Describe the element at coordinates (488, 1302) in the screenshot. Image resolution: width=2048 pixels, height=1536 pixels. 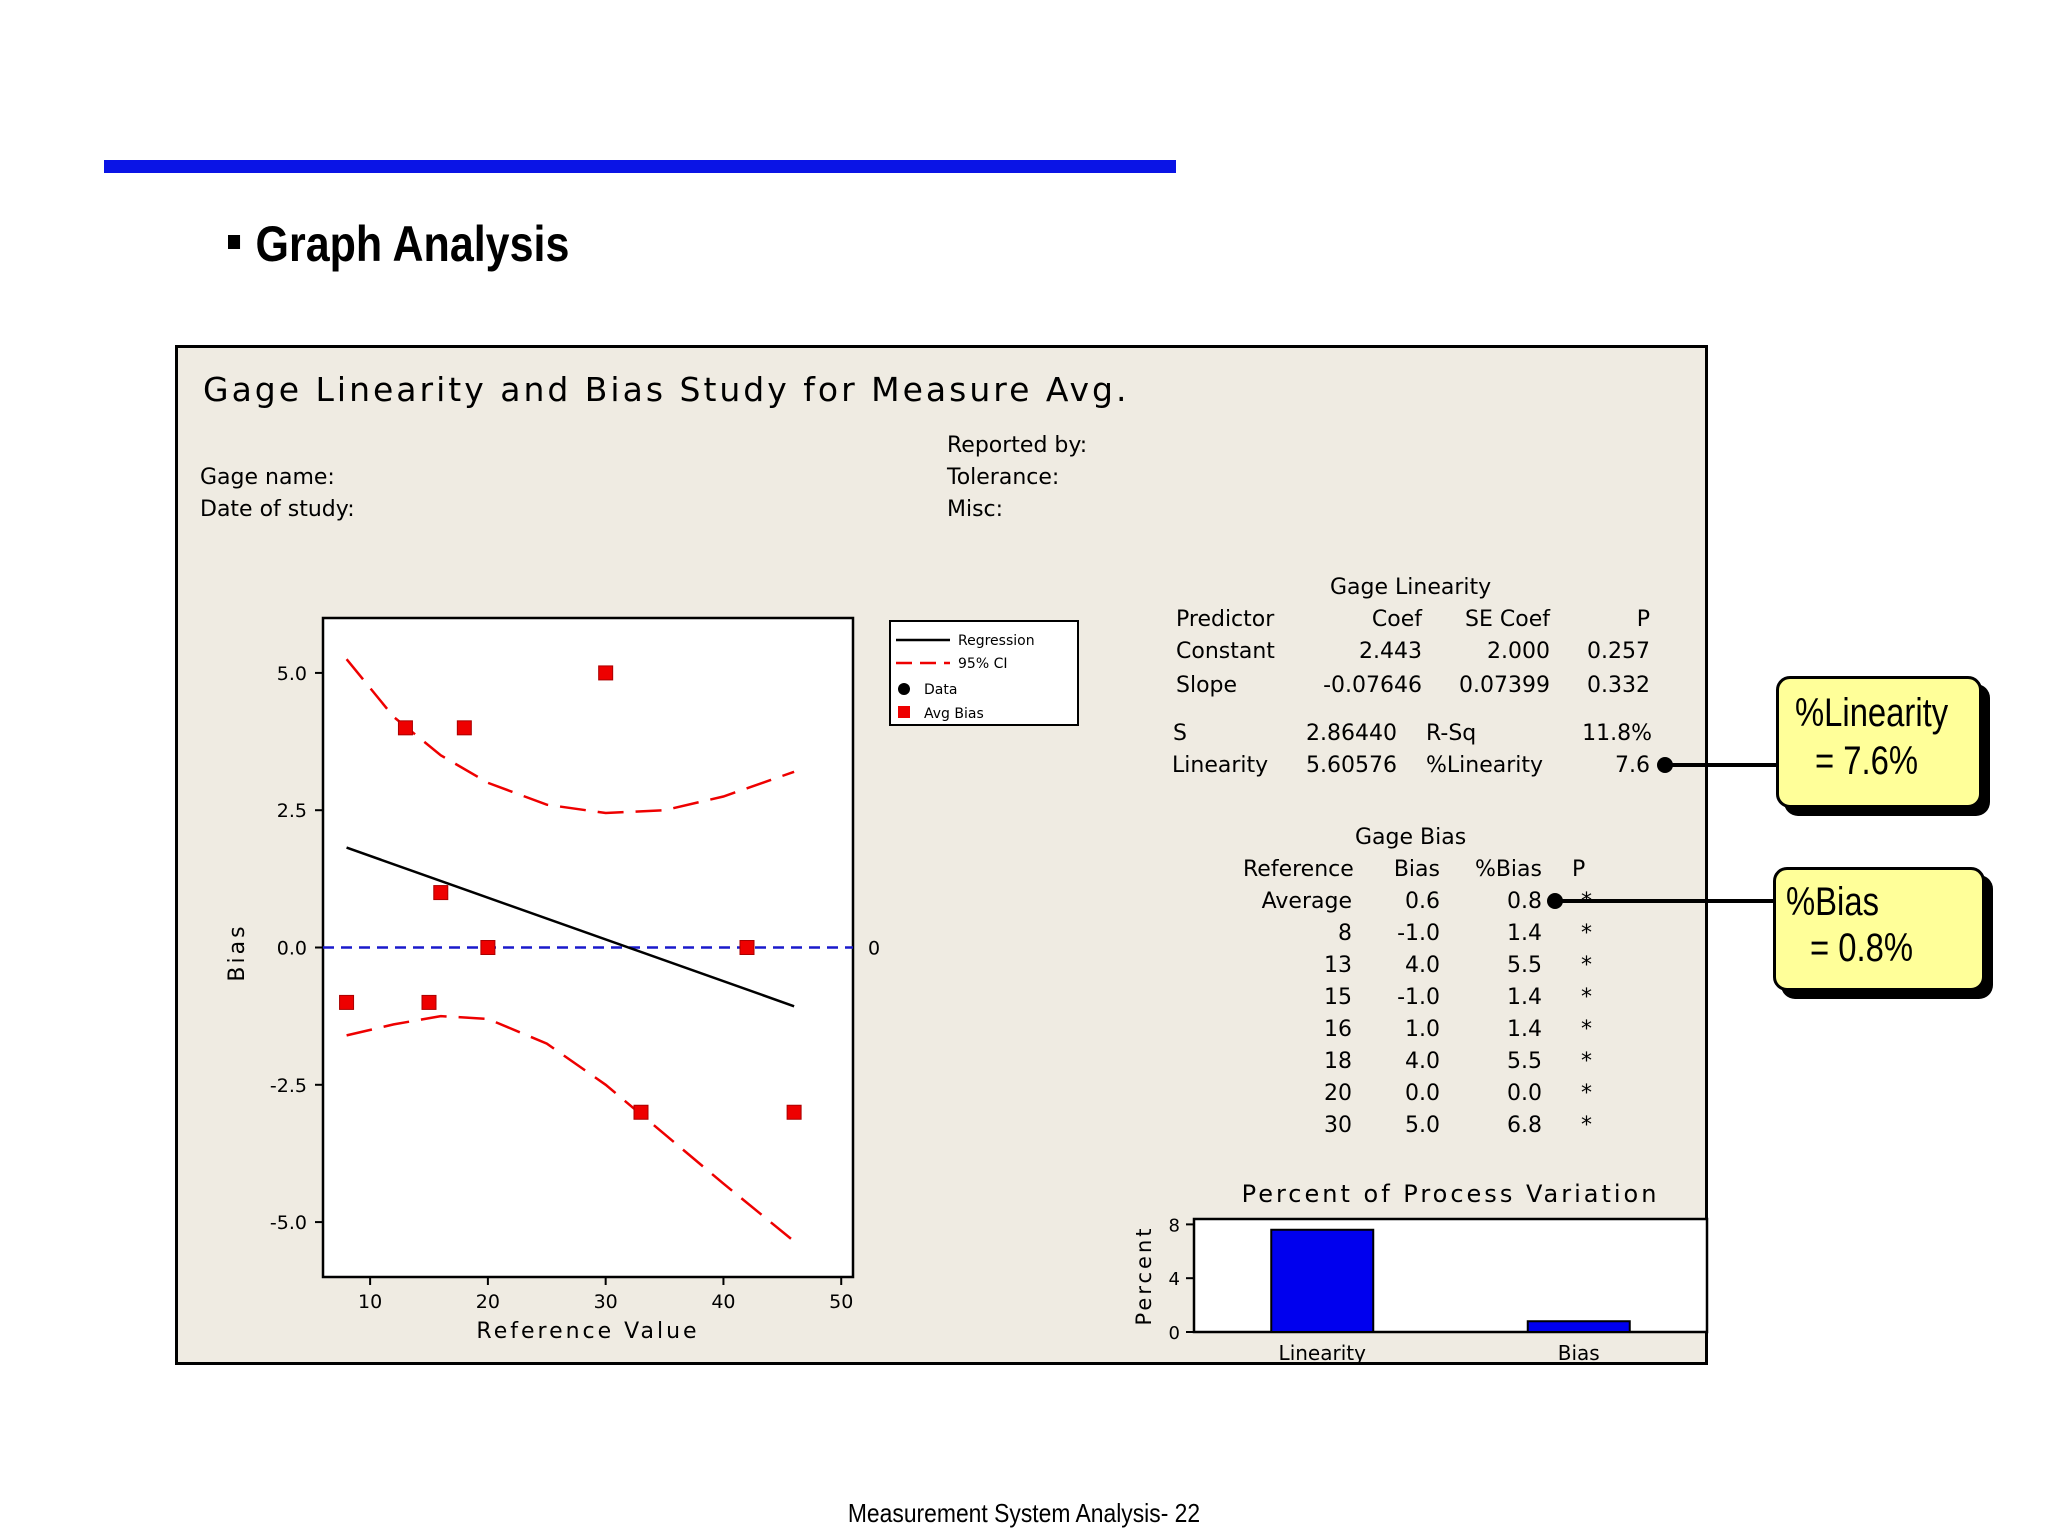
I see `x-tick-label: 20` at that location.